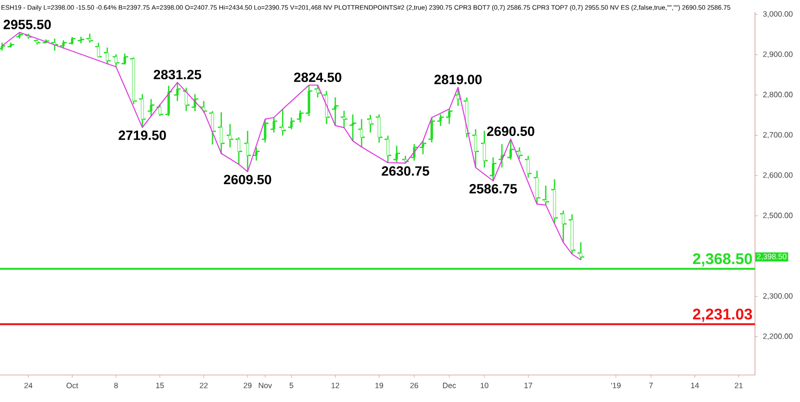 This screenshot has height=402, width=800. I want to click on data-label: 2609.50, so click(248, 179).